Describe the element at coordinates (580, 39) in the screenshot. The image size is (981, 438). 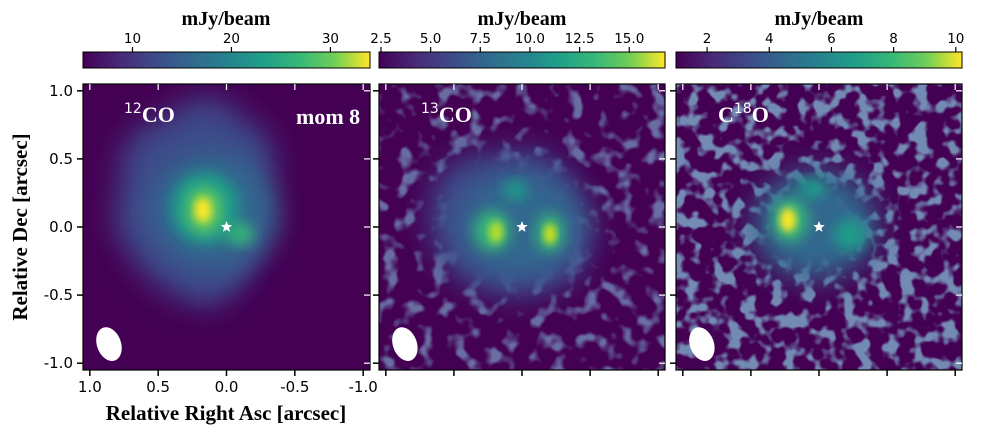
I see `colorbar-tick-label: 12.5` at that location.